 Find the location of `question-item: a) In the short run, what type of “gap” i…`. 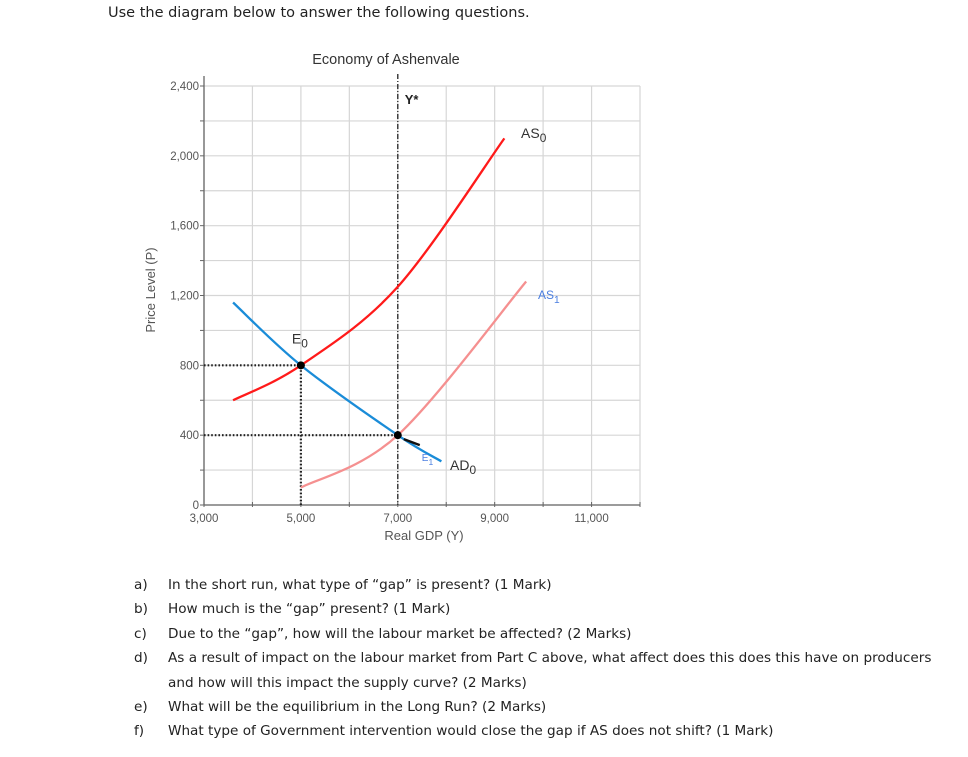

question-item: a) In the short run, what type of “gap” i… is located at coordinates (534, 585).